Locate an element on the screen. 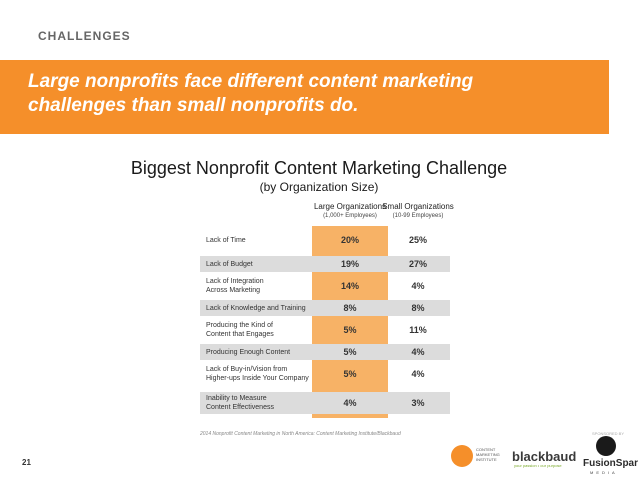  row-label-line: Inability to Measure is located at coordinates (236, 398).